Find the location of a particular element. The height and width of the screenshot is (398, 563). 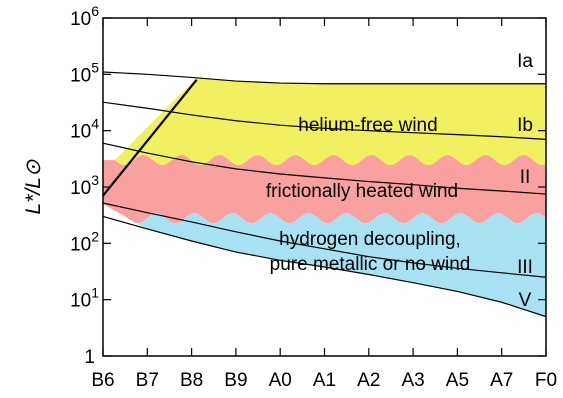

region-boundary-line is located at coordinates (150, 138).